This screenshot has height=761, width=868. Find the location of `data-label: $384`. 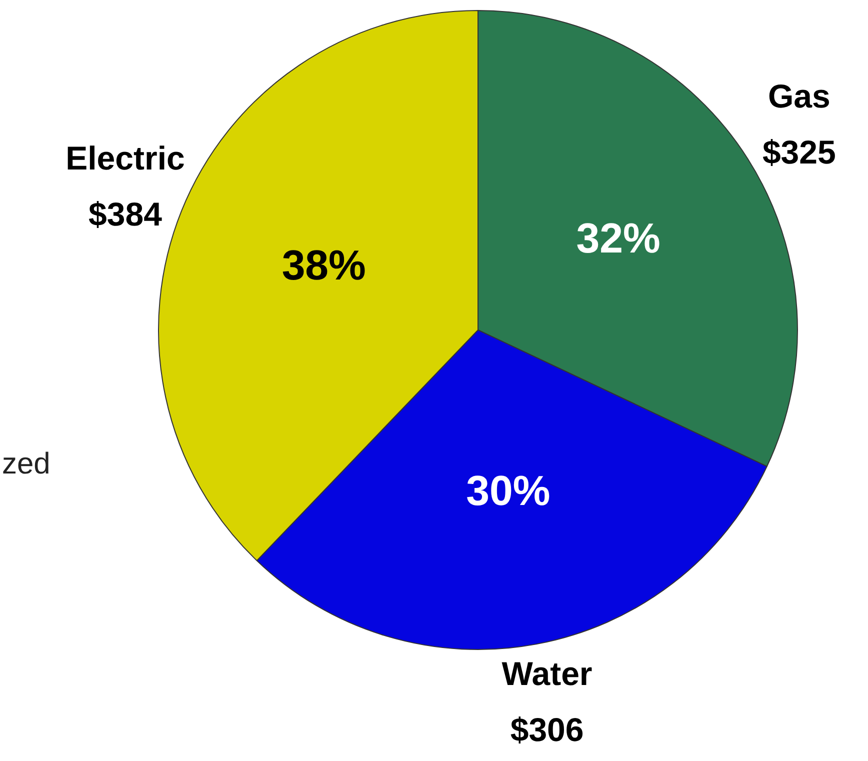

data-label: $384 is located at coordinates (125, 213).